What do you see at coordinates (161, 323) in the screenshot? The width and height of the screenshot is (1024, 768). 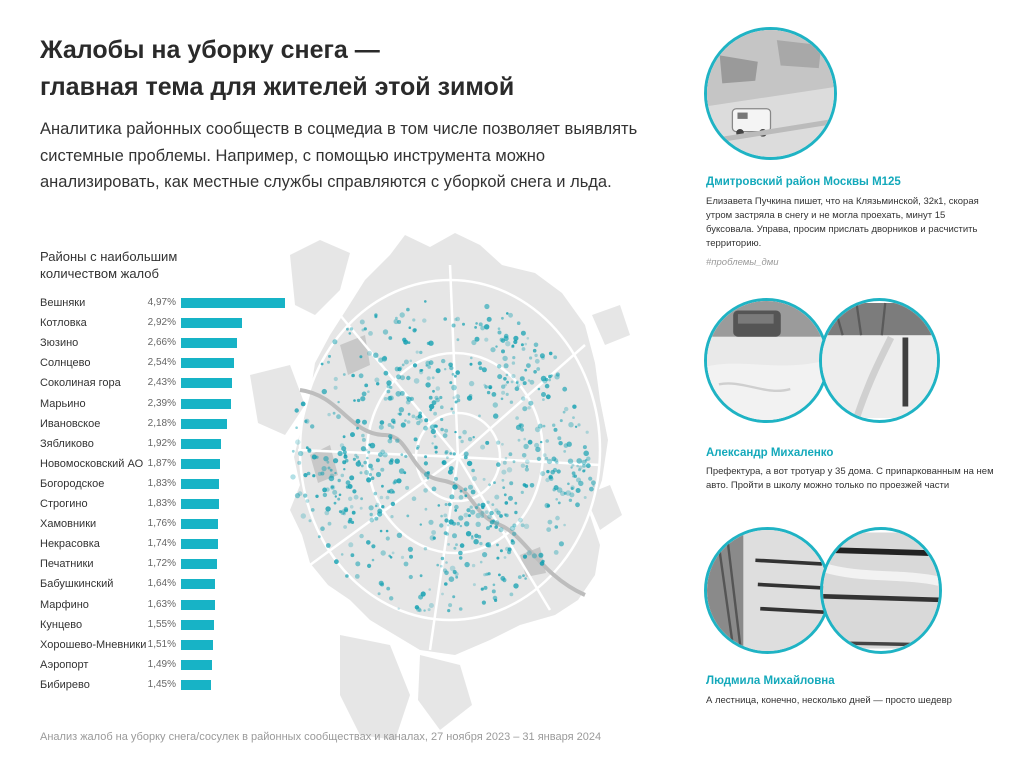 I see `bar-value-label: 2,92%` at bounding box center [161, 323].